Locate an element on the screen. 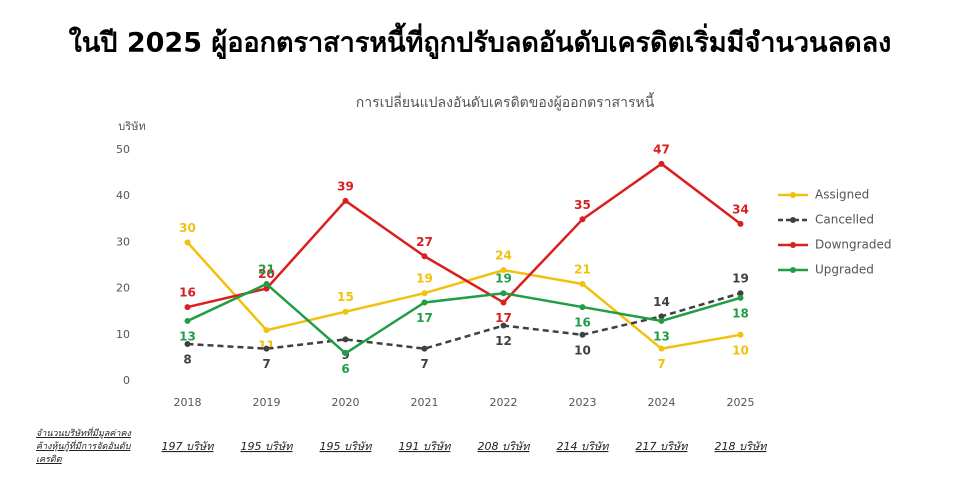 Image resolution: width=960 pixels, height=492 pixels. data-label: 12 is located at coordinates (503, 341).